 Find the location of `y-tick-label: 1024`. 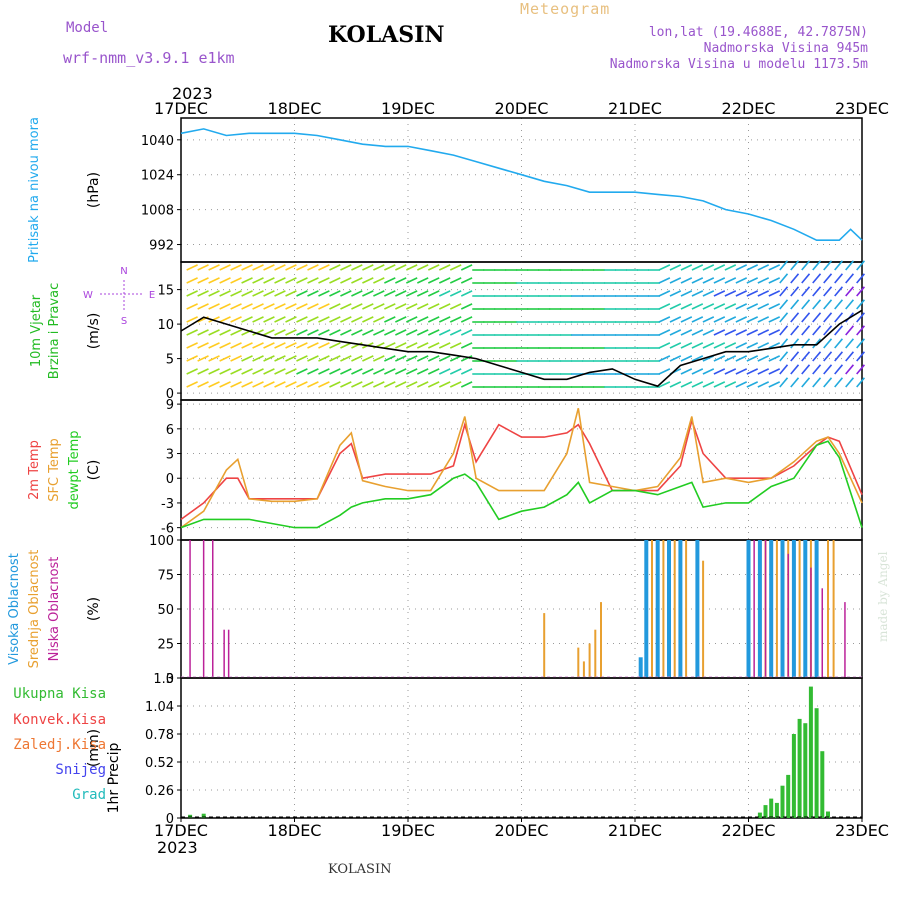

y-tick-label: 1024 is located at coordinates (157, 176).